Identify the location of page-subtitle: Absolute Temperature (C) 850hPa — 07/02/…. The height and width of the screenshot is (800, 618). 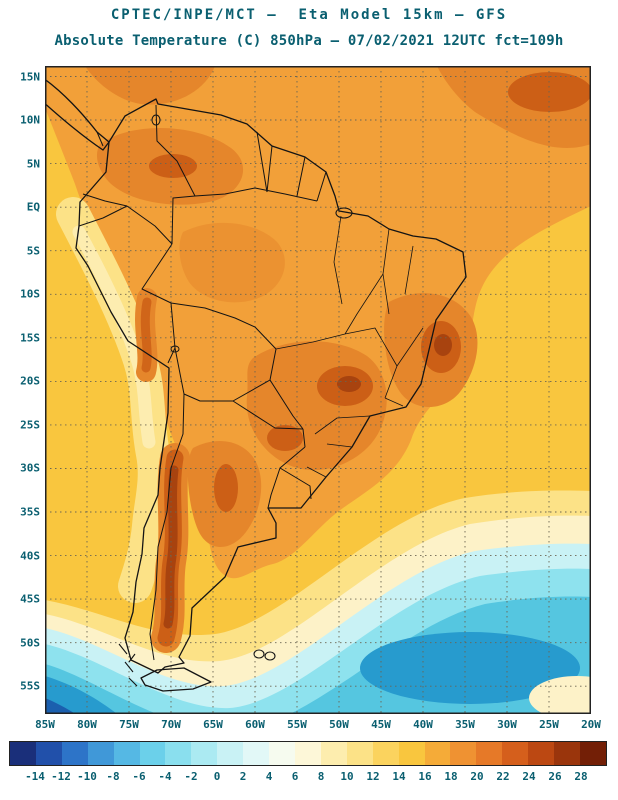
(309, 41).